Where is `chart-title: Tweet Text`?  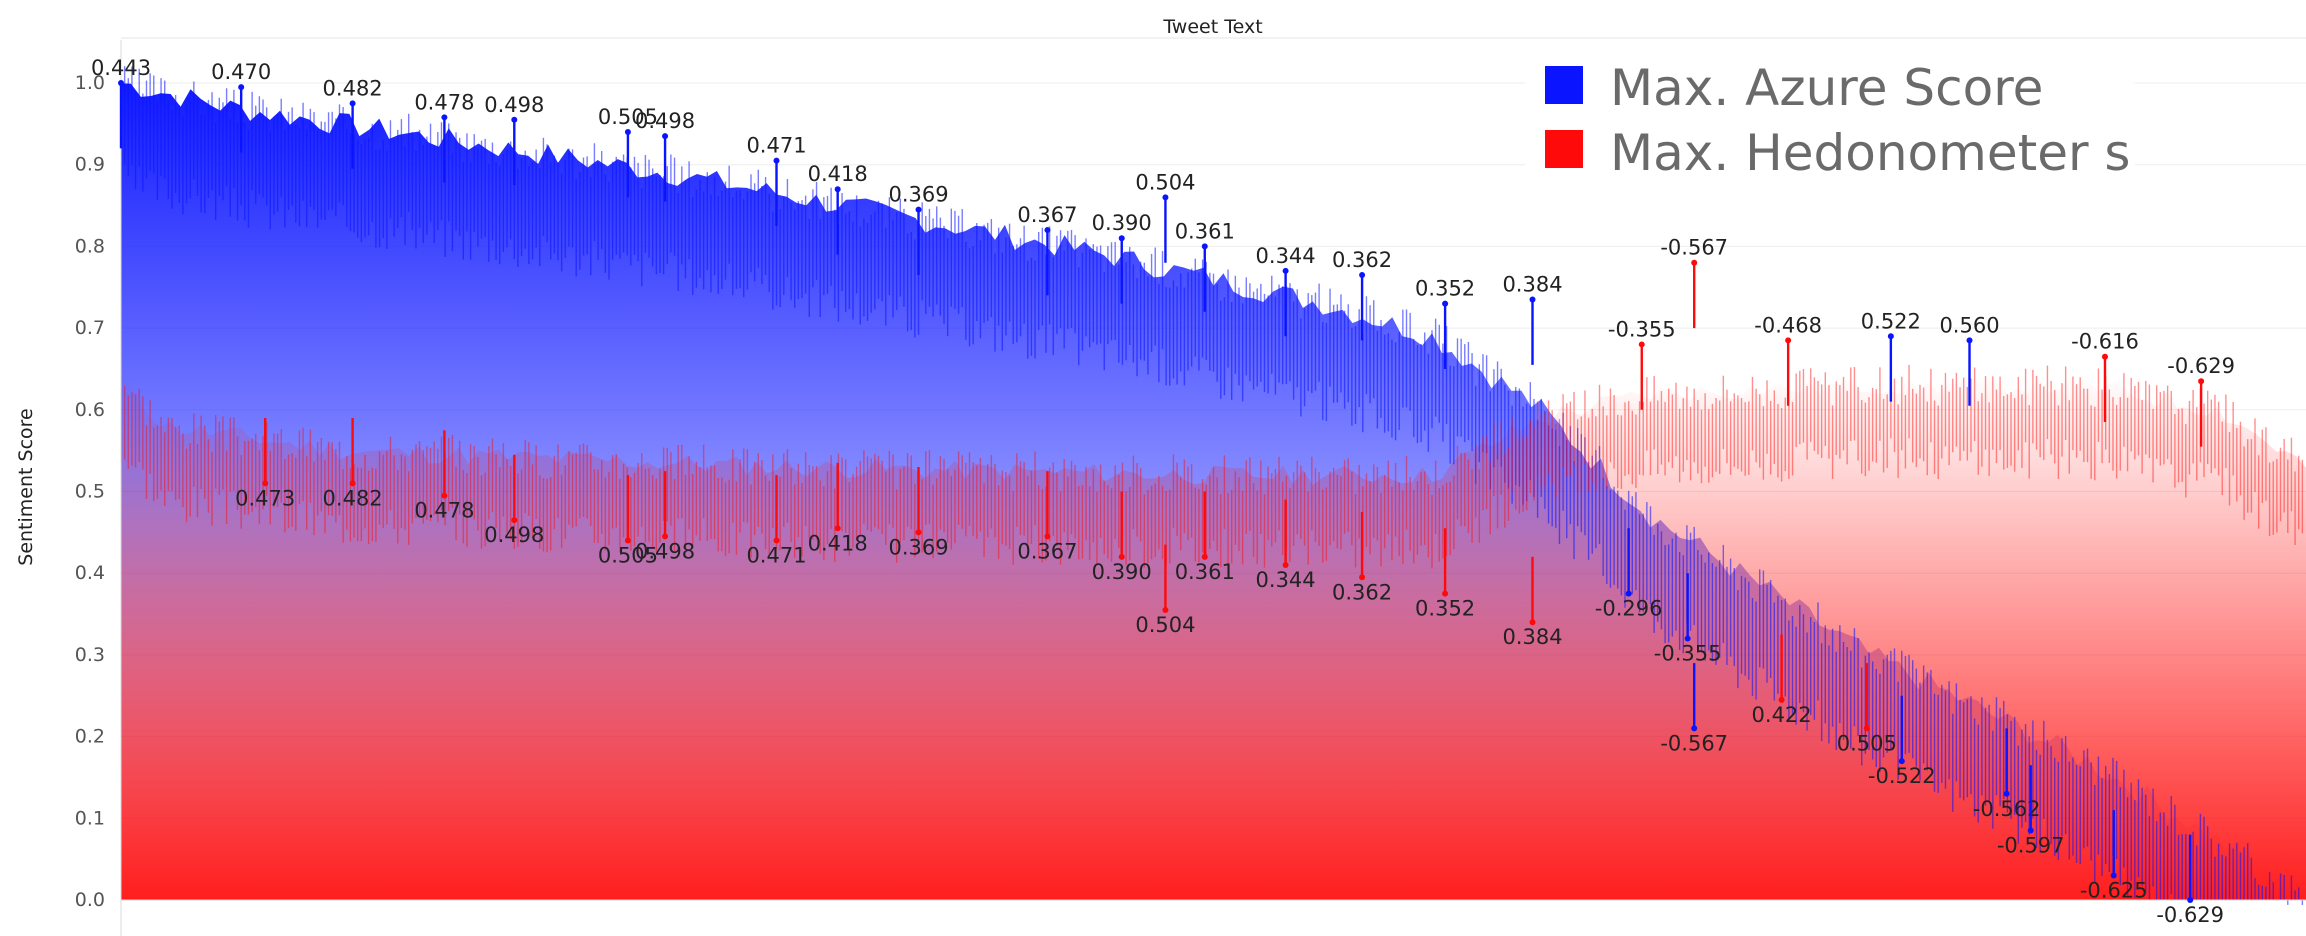 chart-title: Tweet Text is located at coordinates (1212, 27).